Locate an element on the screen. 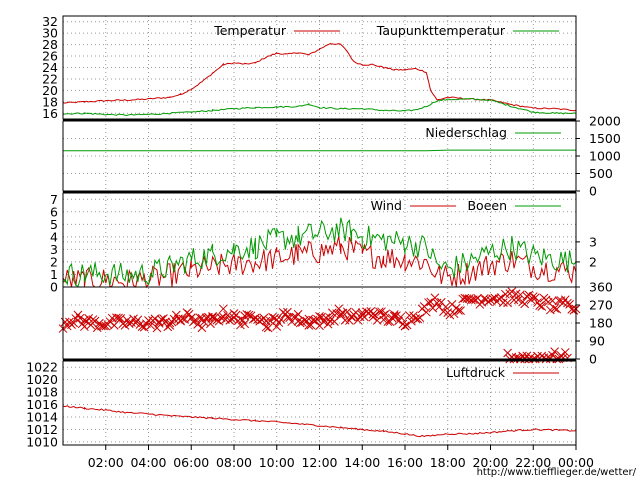 This screenshot has width=640, height=480. series-line-boeen is located at coordinates (319, 252).